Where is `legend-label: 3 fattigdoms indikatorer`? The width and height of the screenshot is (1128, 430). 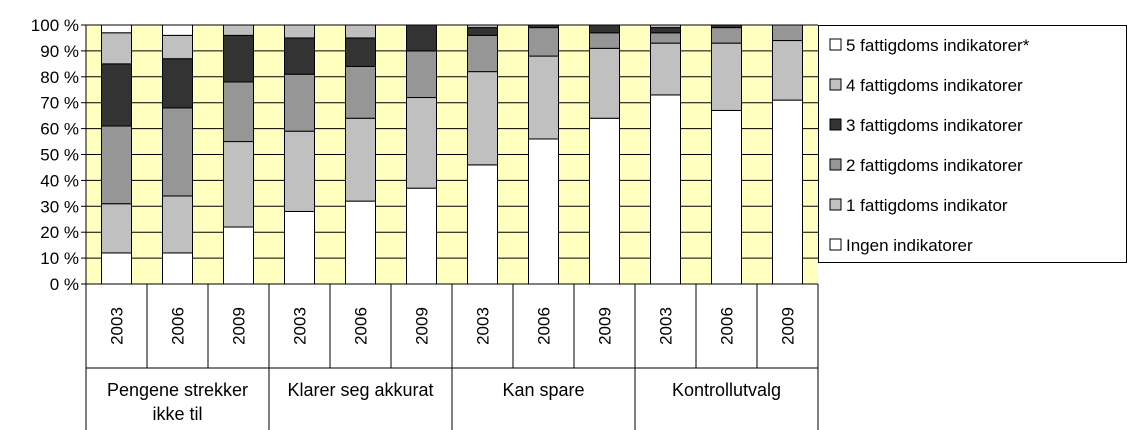
legend-label: 3 fattigdoms indikatorer is located at coordinates (934, 125).